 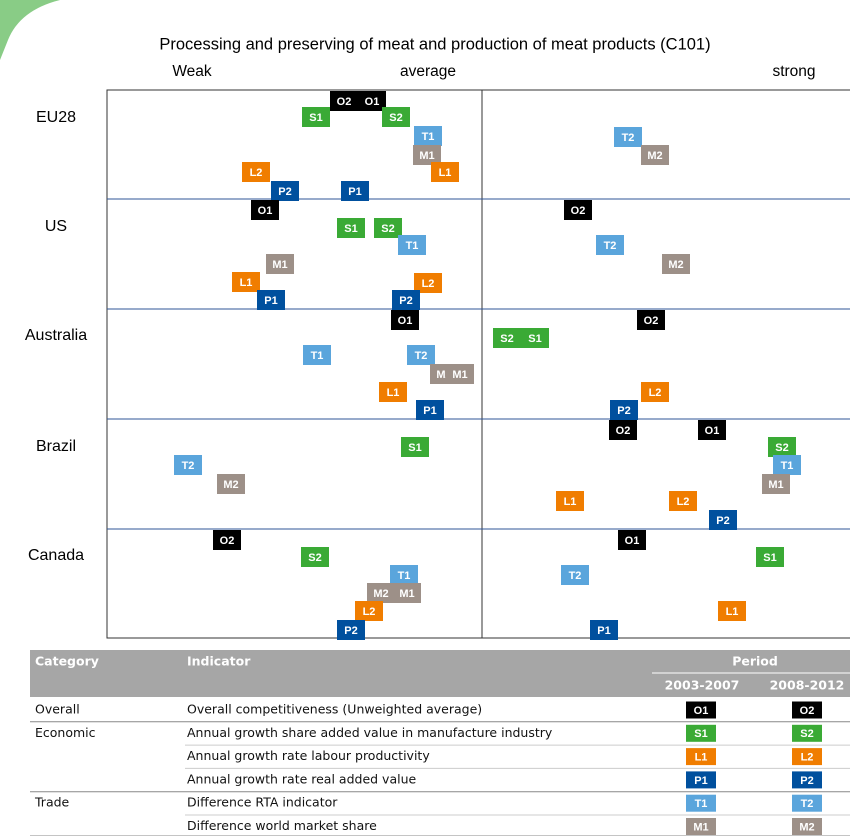 I want to click on table-header: Period, so click(x=755, y=661).